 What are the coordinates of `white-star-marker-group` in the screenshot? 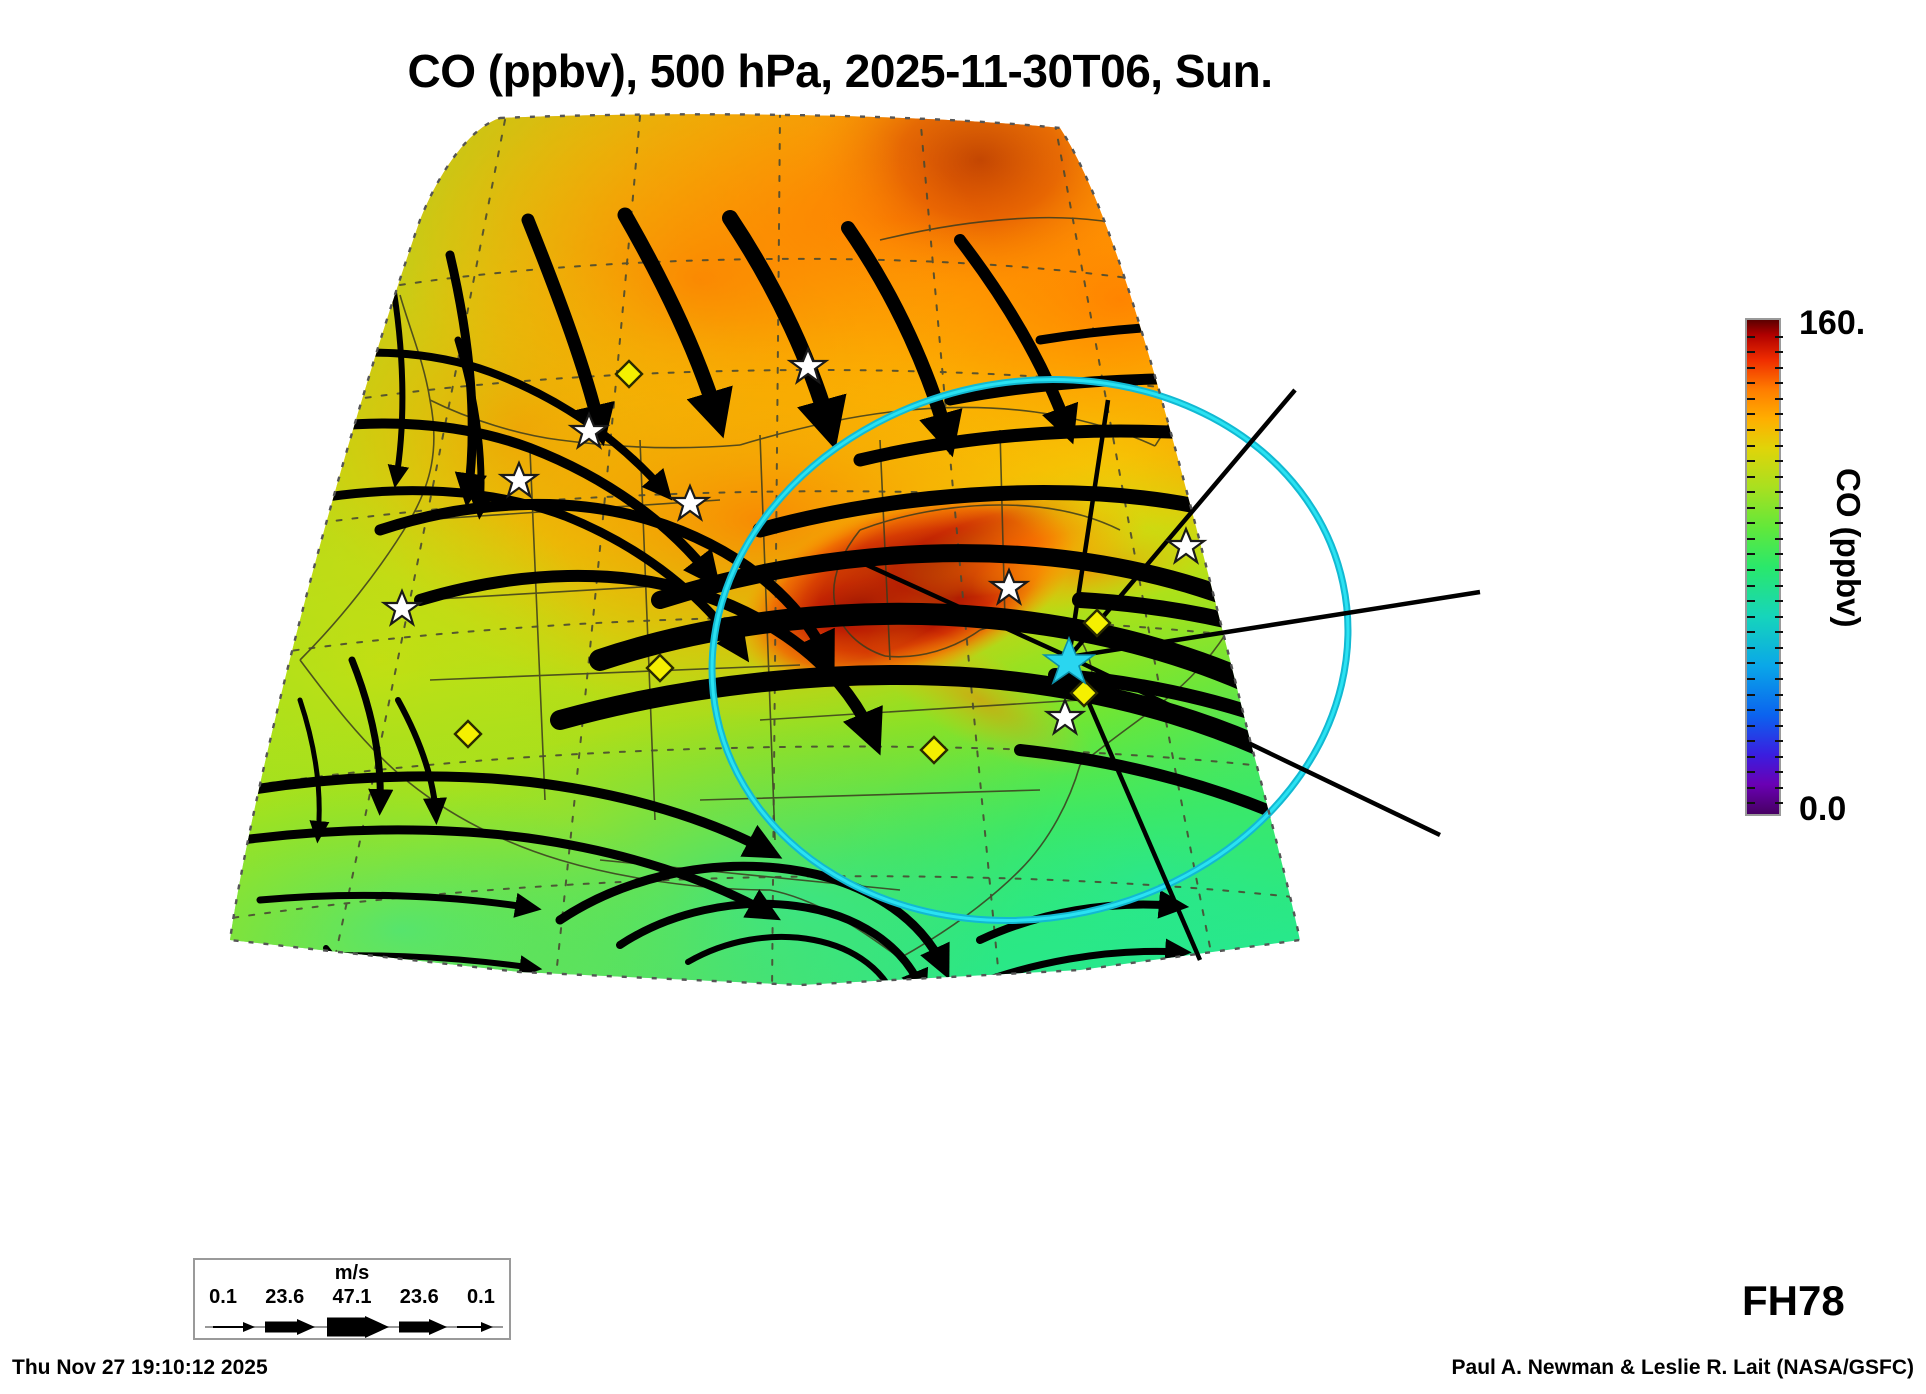 It's located at (794, 541).